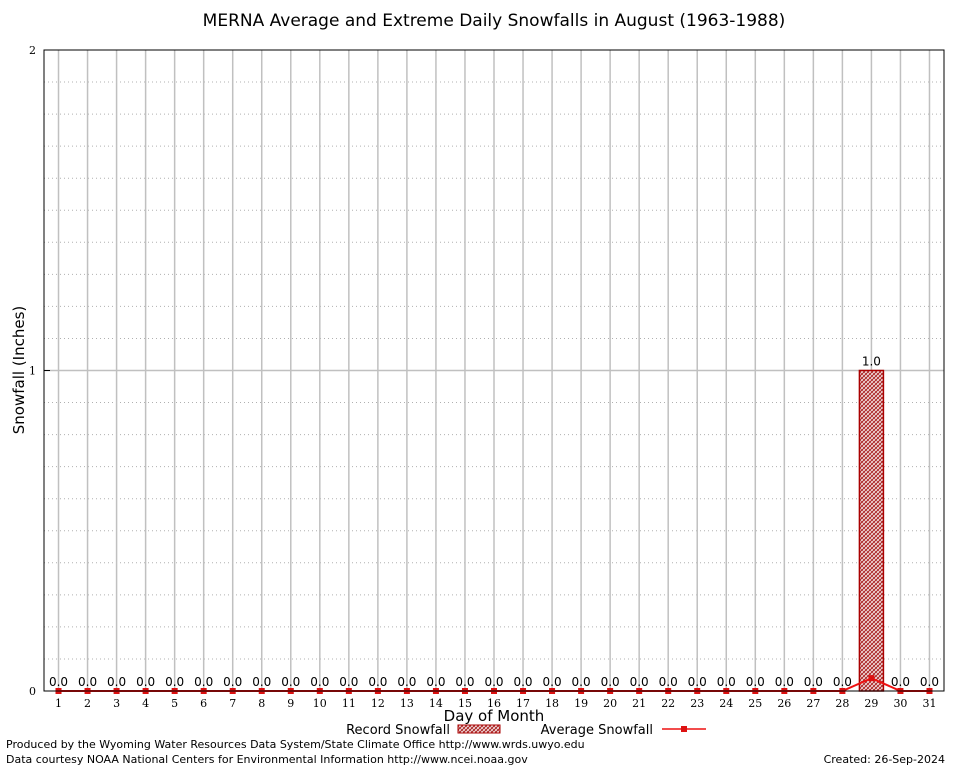 This screenshot has width=954, height=768. What do you see at coordinates (32, 371) in the screenshot?
I see `y-tick-label: 1` at bounding box center [32, 371].